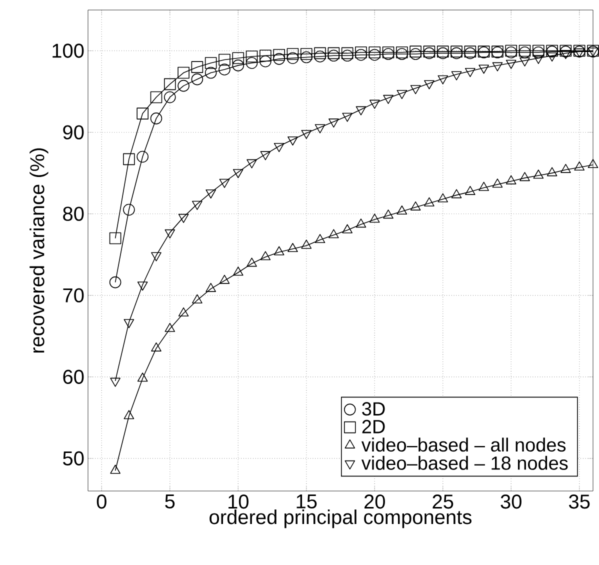 This screenshot has height=565, width=599. What do you see at coordinates (374, 501) in the screenshot?
I see `x-tick-label: 20` at bounding box center [374, 501].